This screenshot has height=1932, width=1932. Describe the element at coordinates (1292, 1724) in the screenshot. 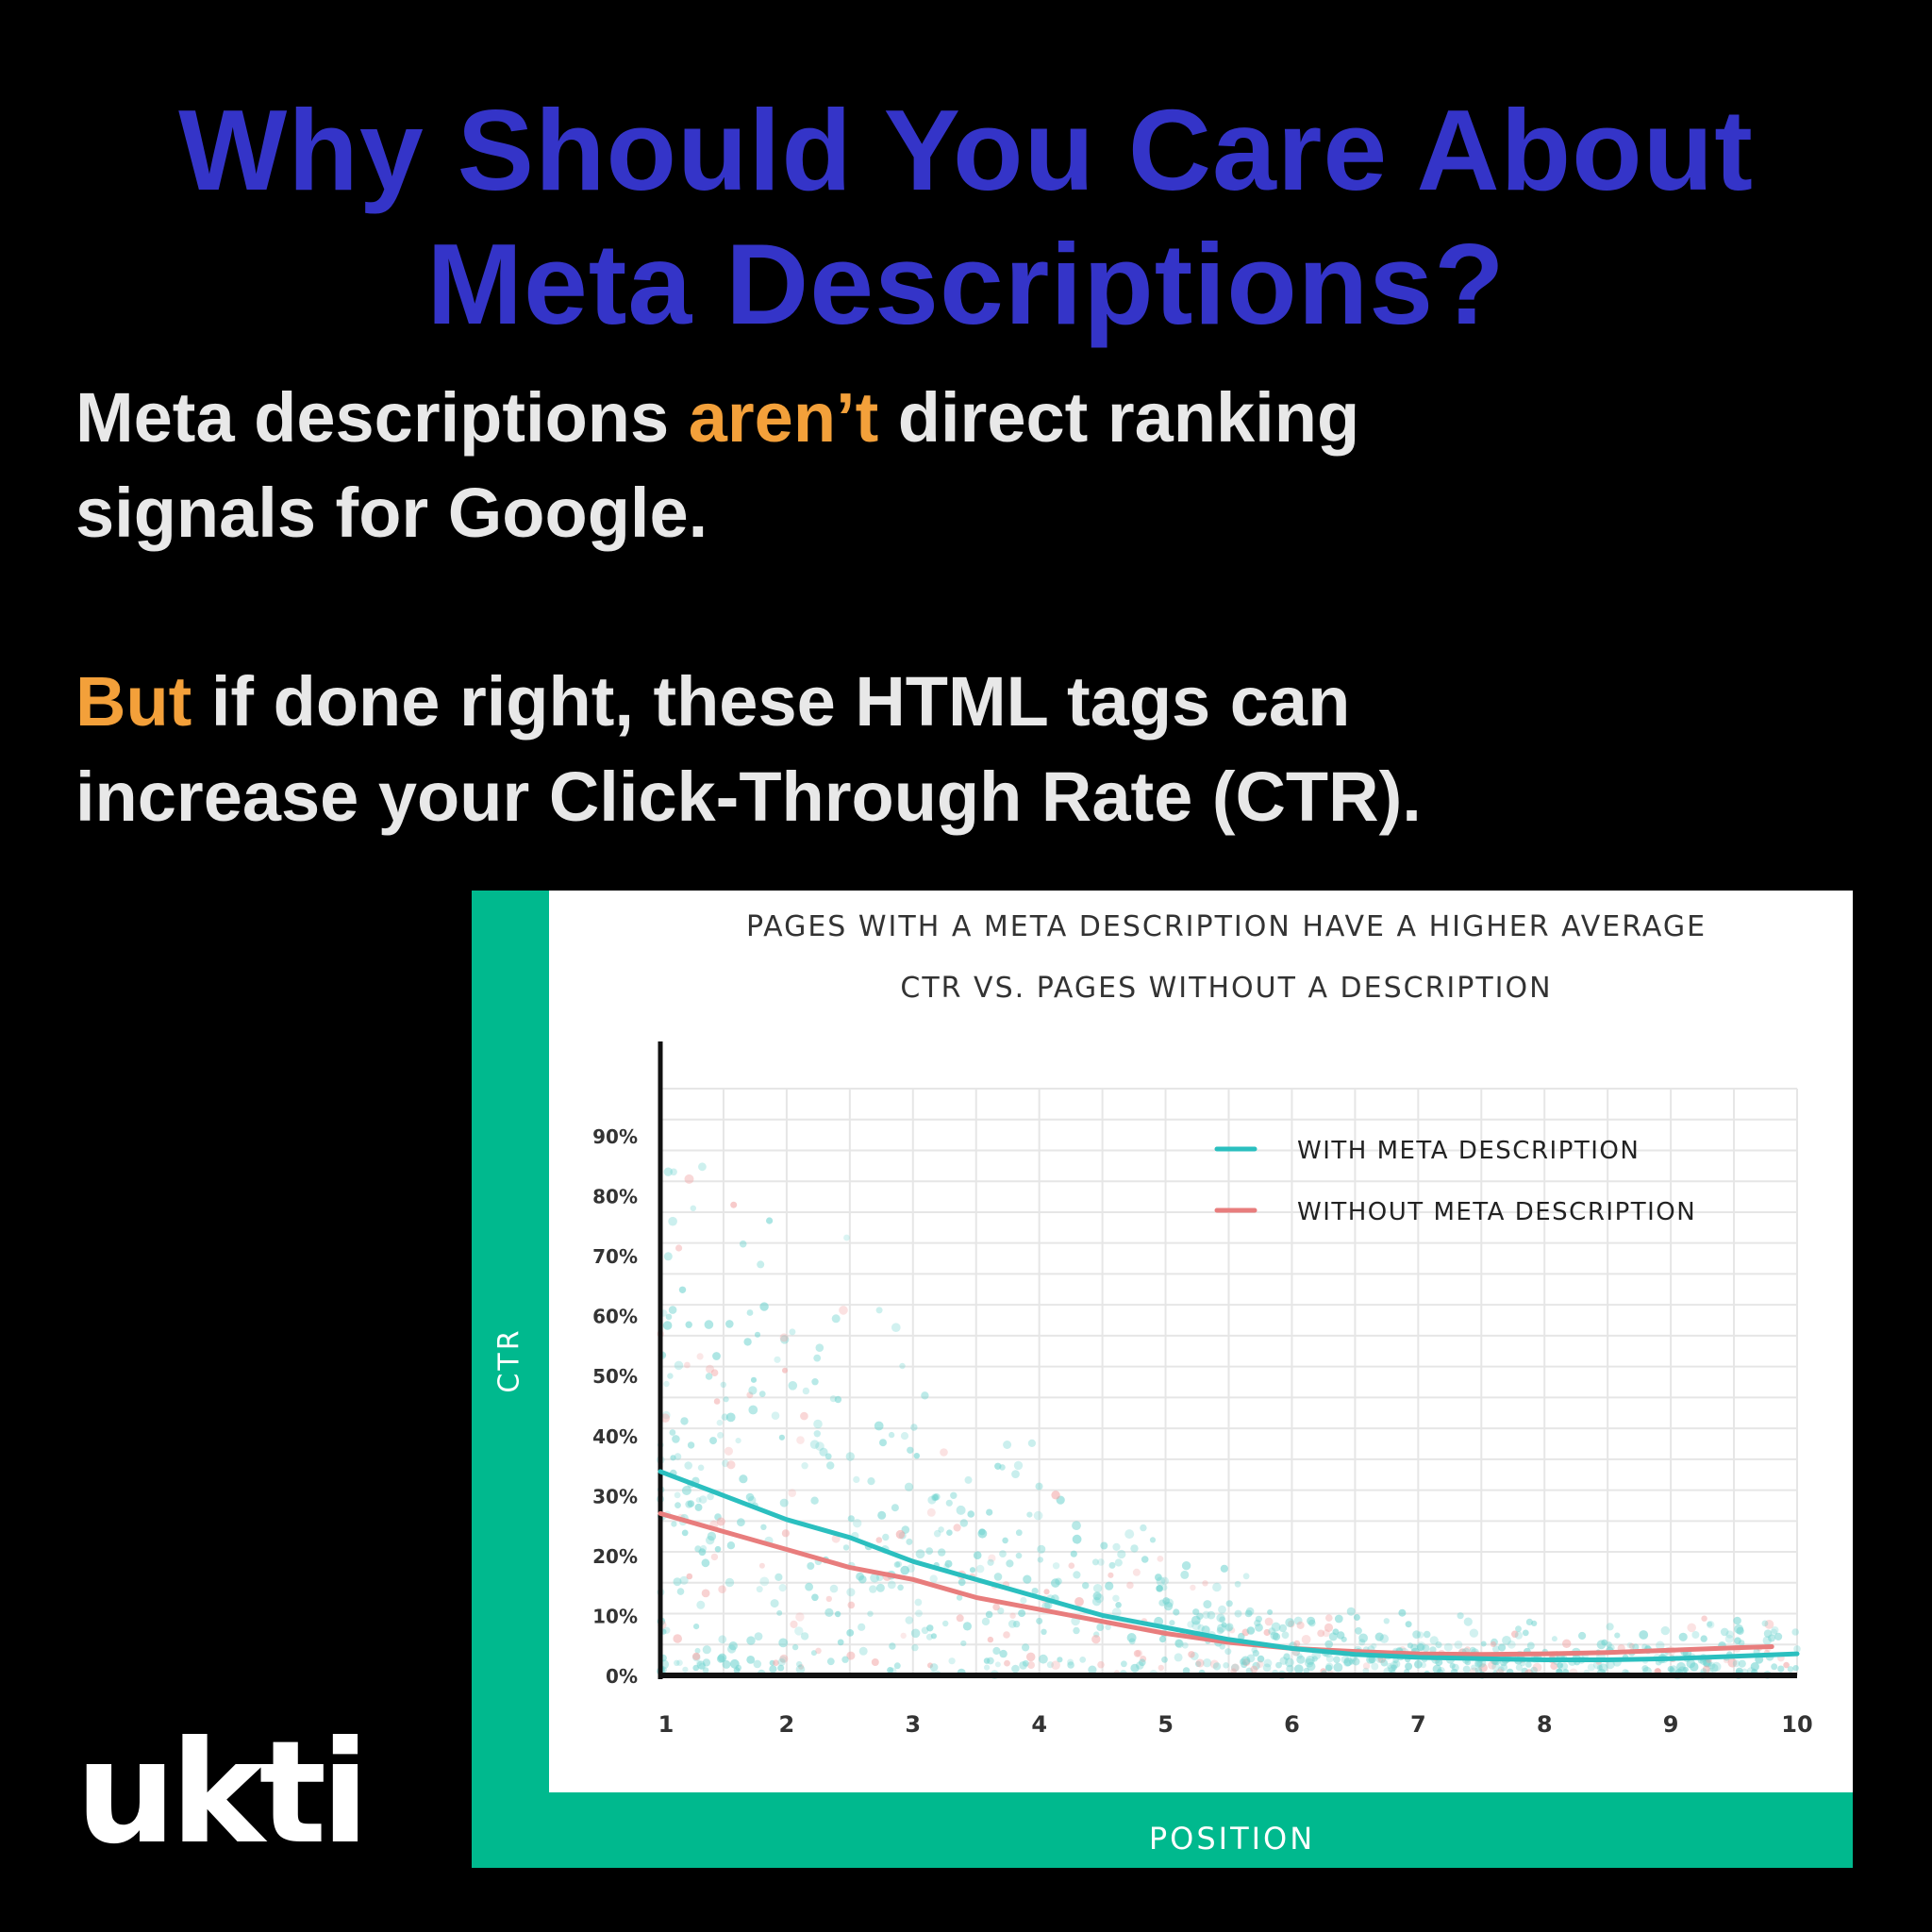

I see `x-tick-label: 6` at that location.